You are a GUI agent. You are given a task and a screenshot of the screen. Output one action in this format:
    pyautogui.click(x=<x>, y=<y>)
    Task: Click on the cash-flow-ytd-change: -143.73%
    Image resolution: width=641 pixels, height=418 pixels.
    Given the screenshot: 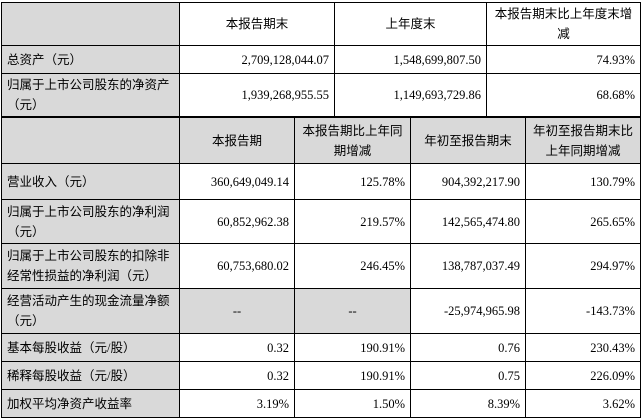 What is the action you would take?
    pyautogui.click(x=583, y=311)
    